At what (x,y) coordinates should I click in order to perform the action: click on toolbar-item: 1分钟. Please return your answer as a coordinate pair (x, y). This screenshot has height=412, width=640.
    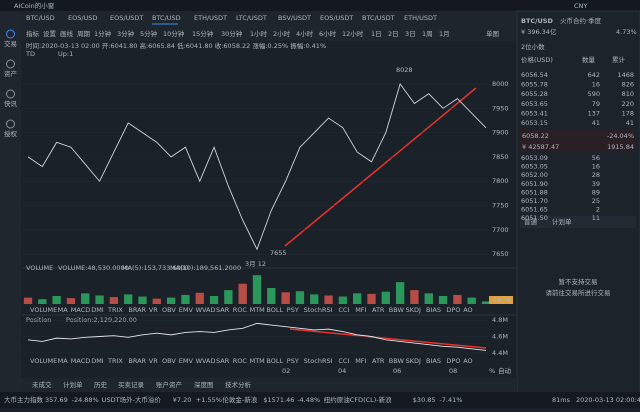
    Looking at the image, I should click on (103, 33).